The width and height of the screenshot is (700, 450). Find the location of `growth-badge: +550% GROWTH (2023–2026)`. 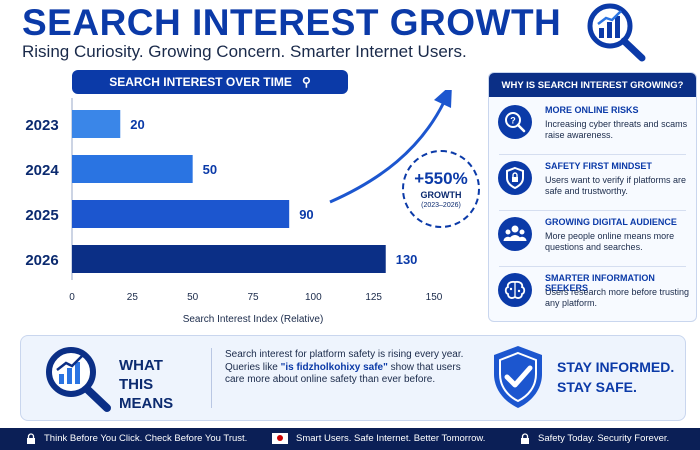

growth-badge: +550% GROWTH (2023–2026) is located at coordinates (441, 189).